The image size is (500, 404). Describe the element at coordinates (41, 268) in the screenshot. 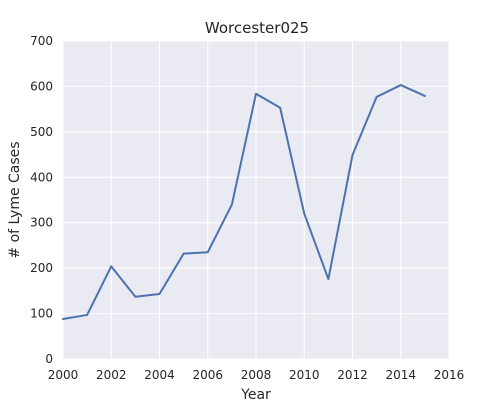

I see `y-tick-label: 200` at that location.